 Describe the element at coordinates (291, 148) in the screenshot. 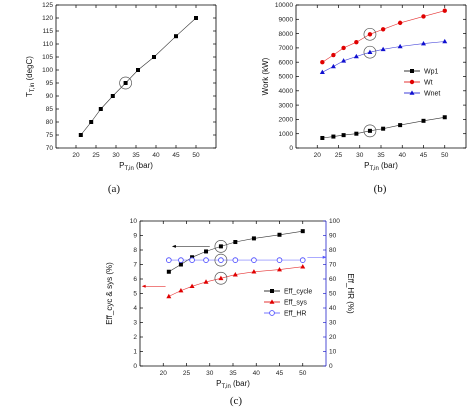

I see `y-tick-label: 0` at that location.